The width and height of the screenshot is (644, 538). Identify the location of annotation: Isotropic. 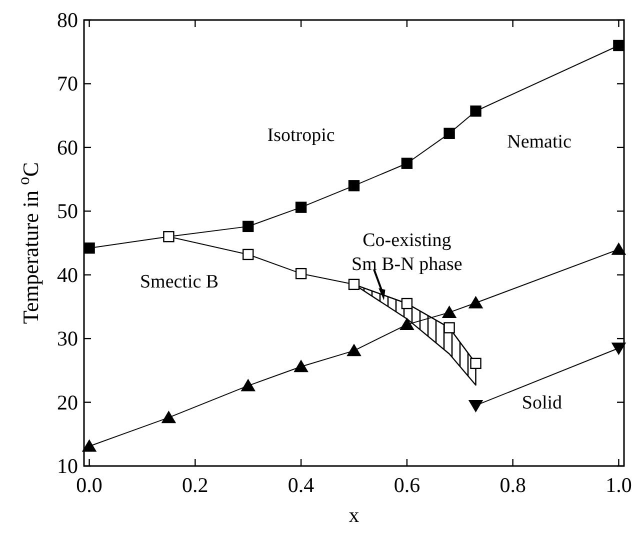
(301, 135).